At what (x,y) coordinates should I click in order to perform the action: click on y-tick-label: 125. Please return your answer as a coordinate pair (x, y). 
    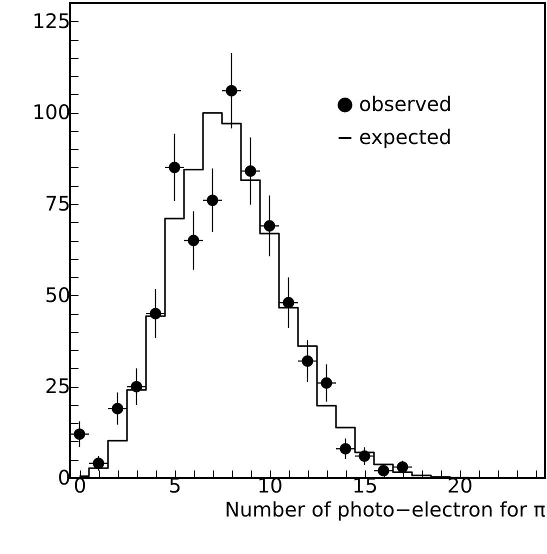
    Looking at the image, I should click on (51, 20).